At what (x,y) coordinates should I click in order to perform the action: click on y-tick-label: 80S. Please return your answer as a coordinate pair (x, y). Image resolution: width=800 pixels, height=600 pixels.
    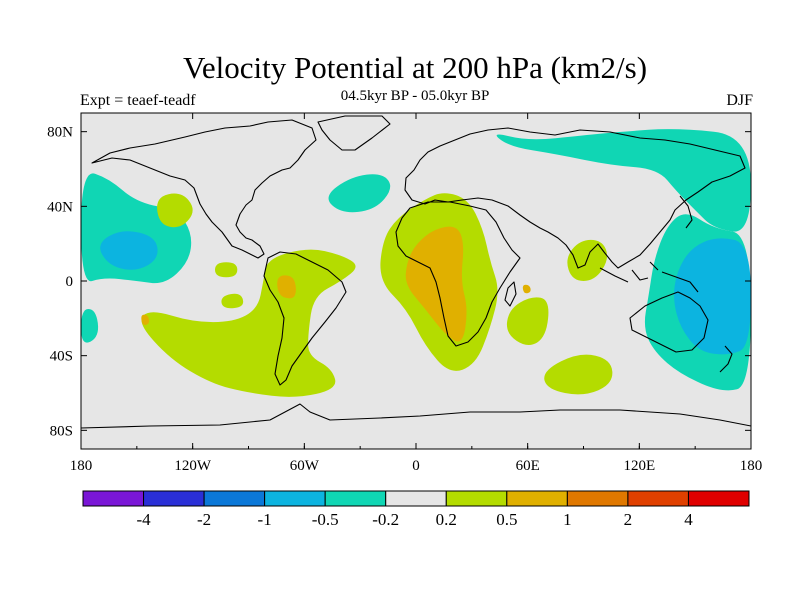
    Looking at the image, I should click on (61, 431).